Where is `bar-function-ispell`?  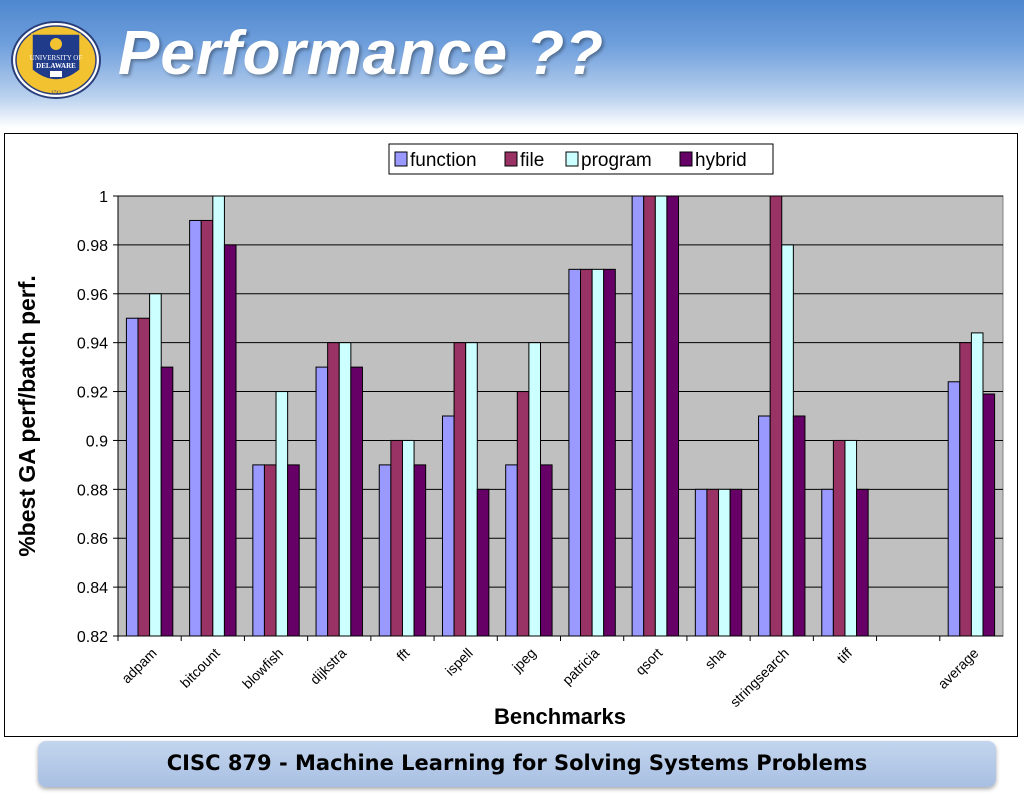 bar-function-ispell is located at coordinates (448, 526).